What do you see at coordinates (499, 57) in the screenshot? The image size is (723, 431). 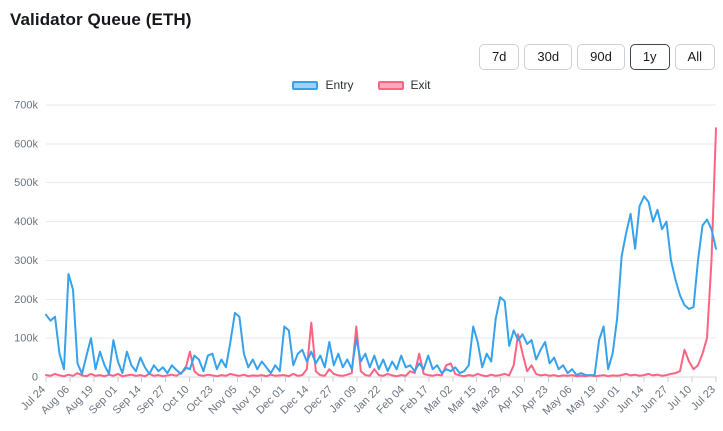 I see `range-button-7d: 7d` at bounding box center [499, 57].